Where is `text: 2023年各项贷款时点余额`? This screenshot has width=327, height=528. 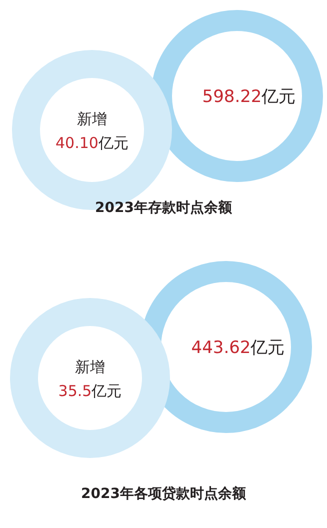 text: 2023年各项贷款时点余额 is located at coordinates (164, 493).